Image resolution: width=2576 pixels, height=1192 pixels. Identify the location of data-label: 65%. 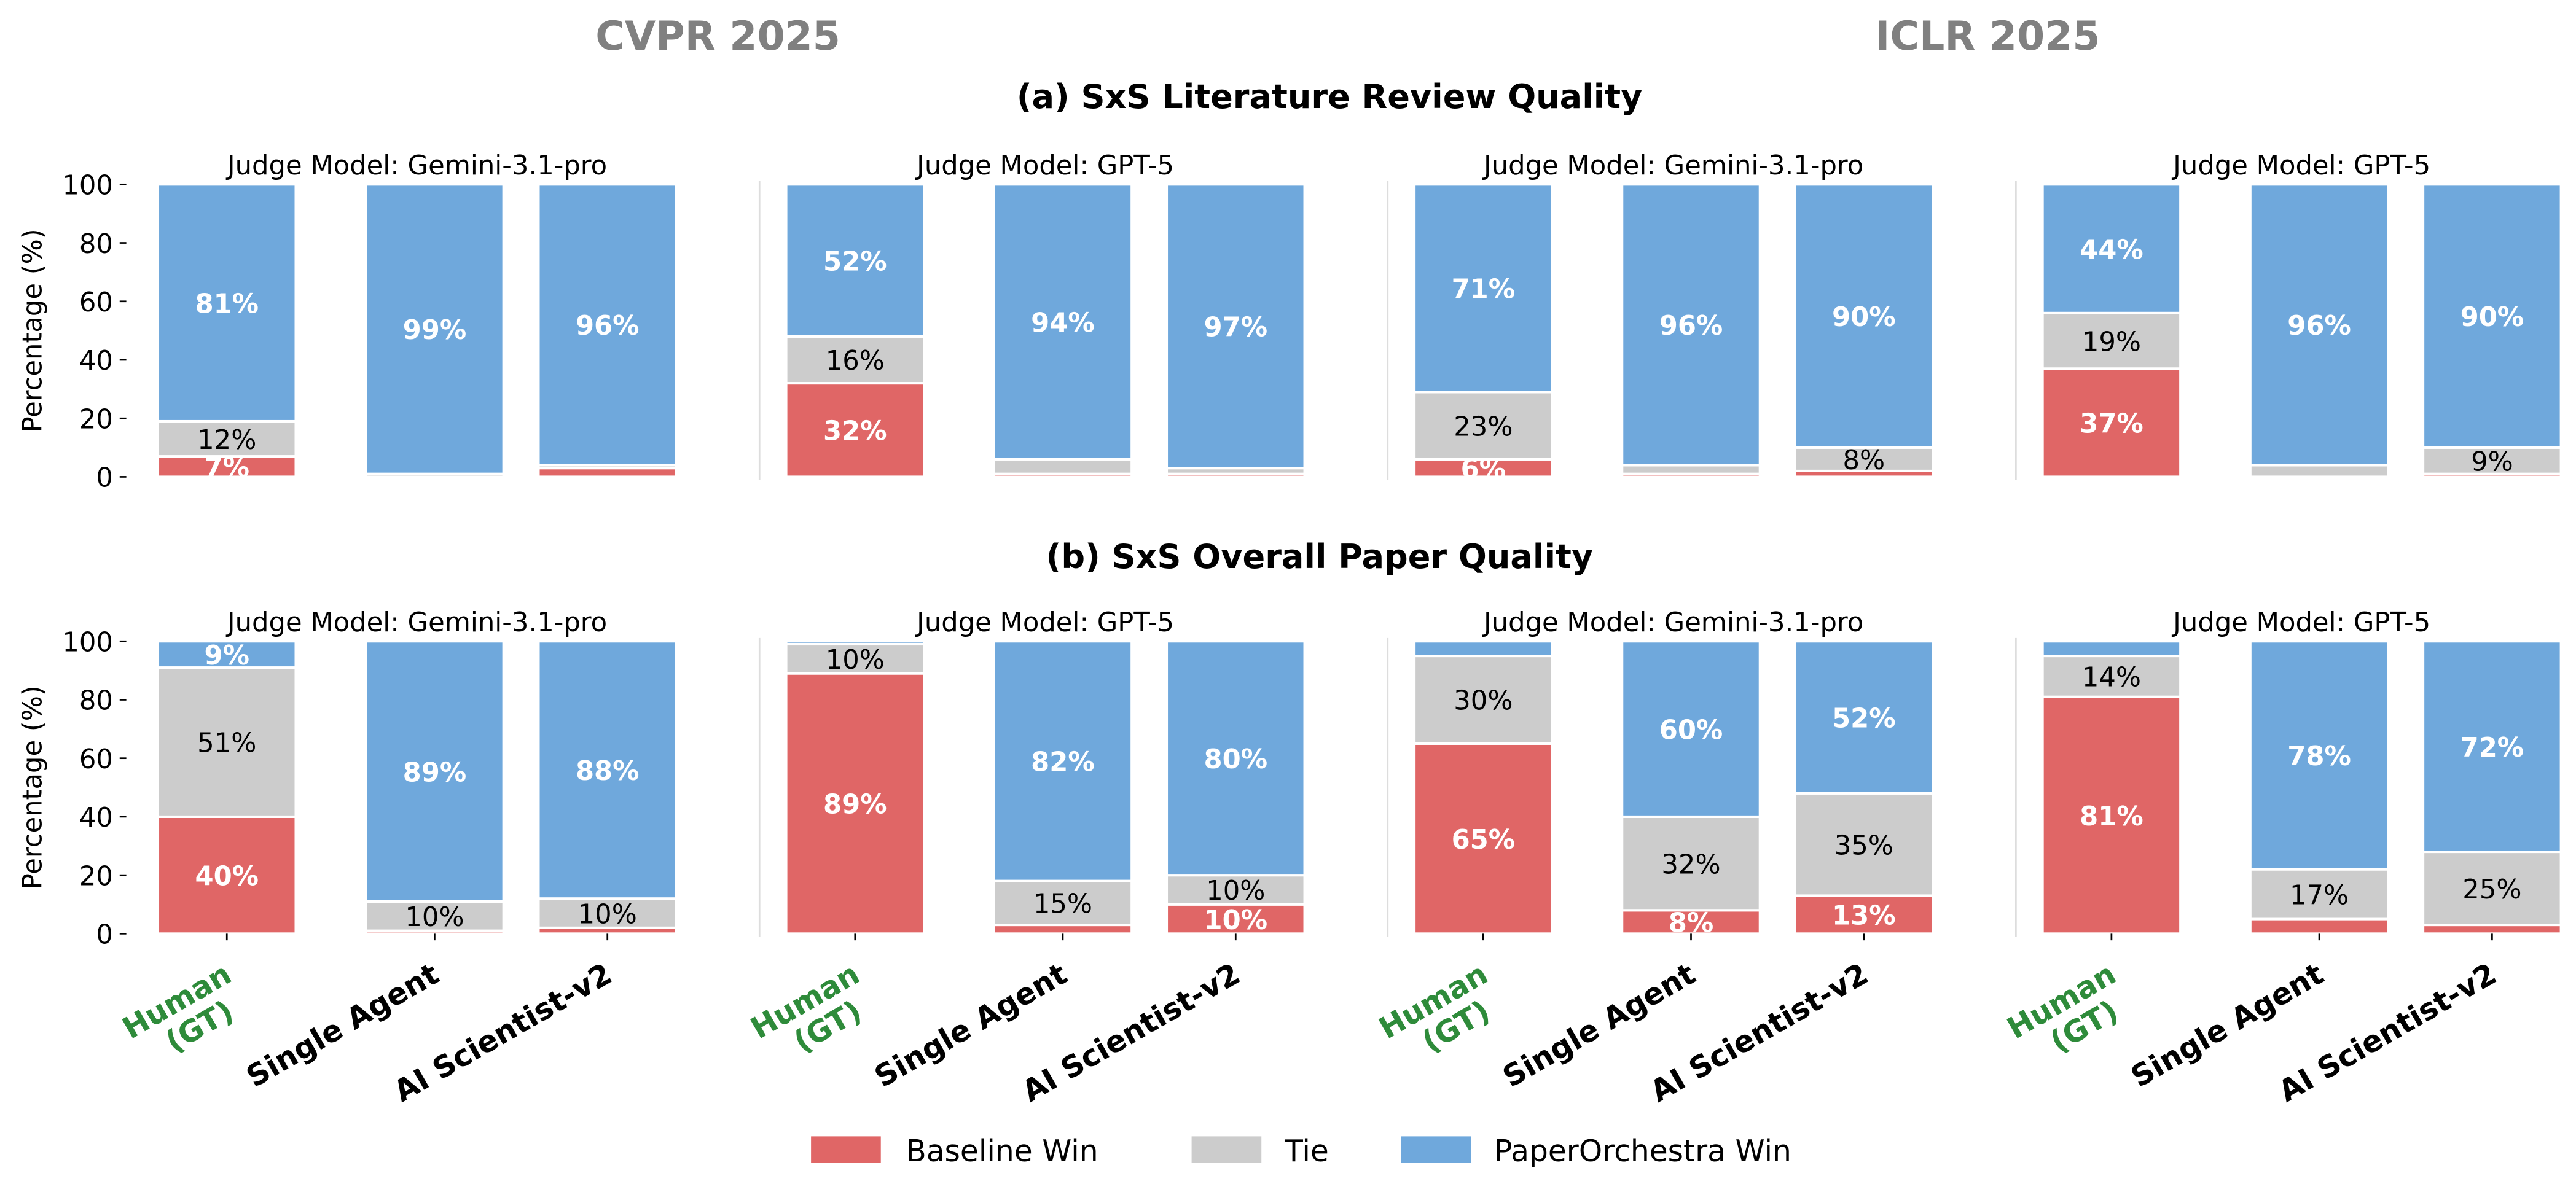
(1484, 840).